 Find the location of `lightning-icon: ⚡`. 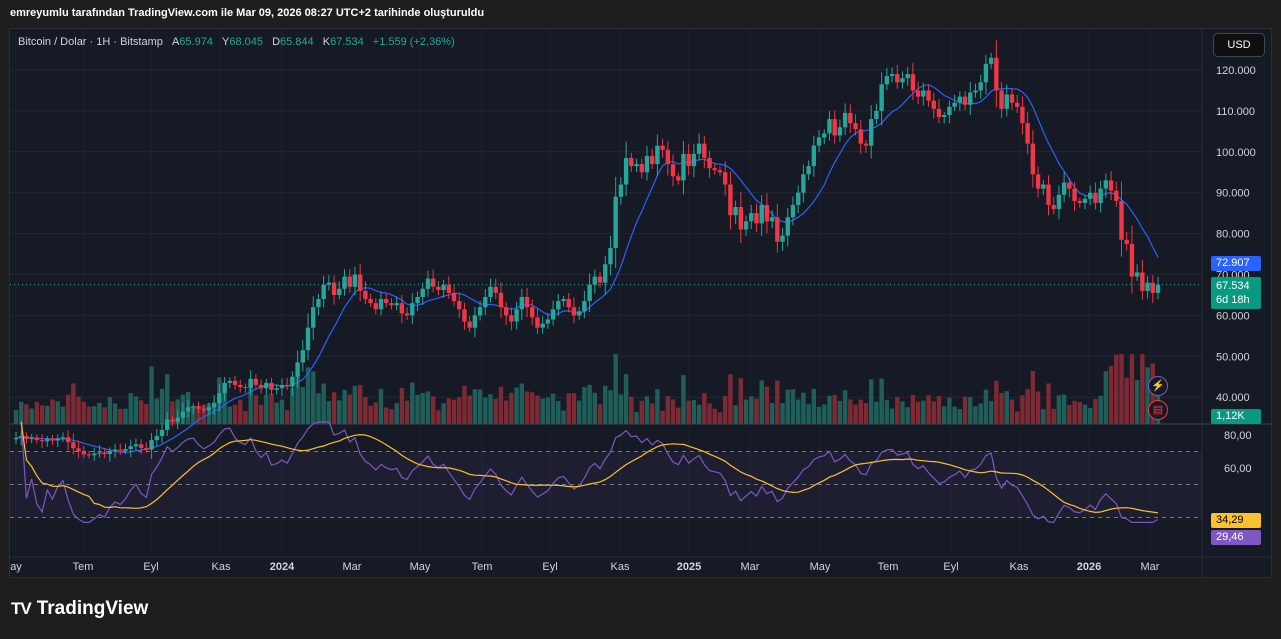

lightning-icon: ⚡ is located at coordinates (1158, 386).